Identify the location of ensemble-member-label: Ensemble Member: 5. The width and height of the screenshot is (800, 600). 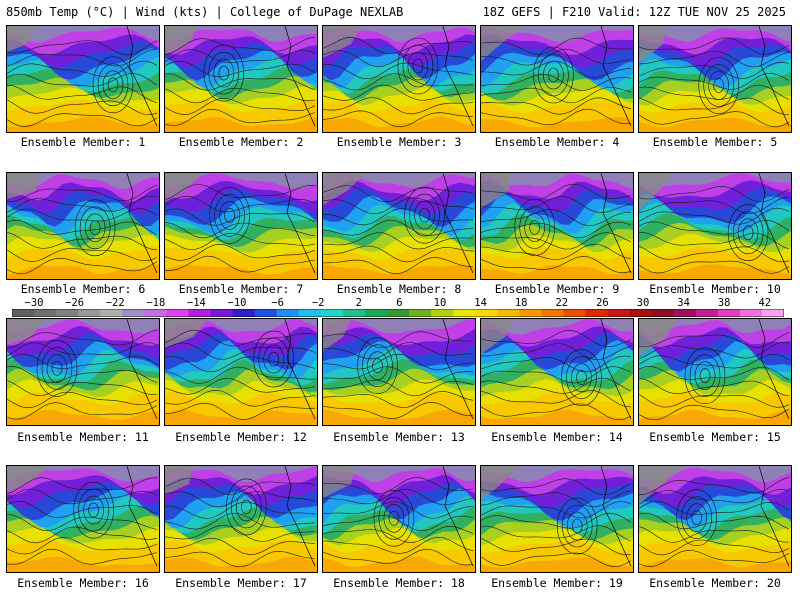
(715, 142).